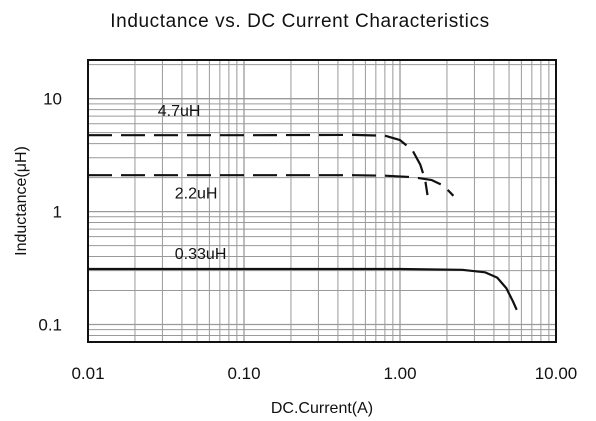  What do you see at coordinates (399, 373) in the screenshot?
I see `x-tick-label: 1.00` at bounding box center [399, 373].